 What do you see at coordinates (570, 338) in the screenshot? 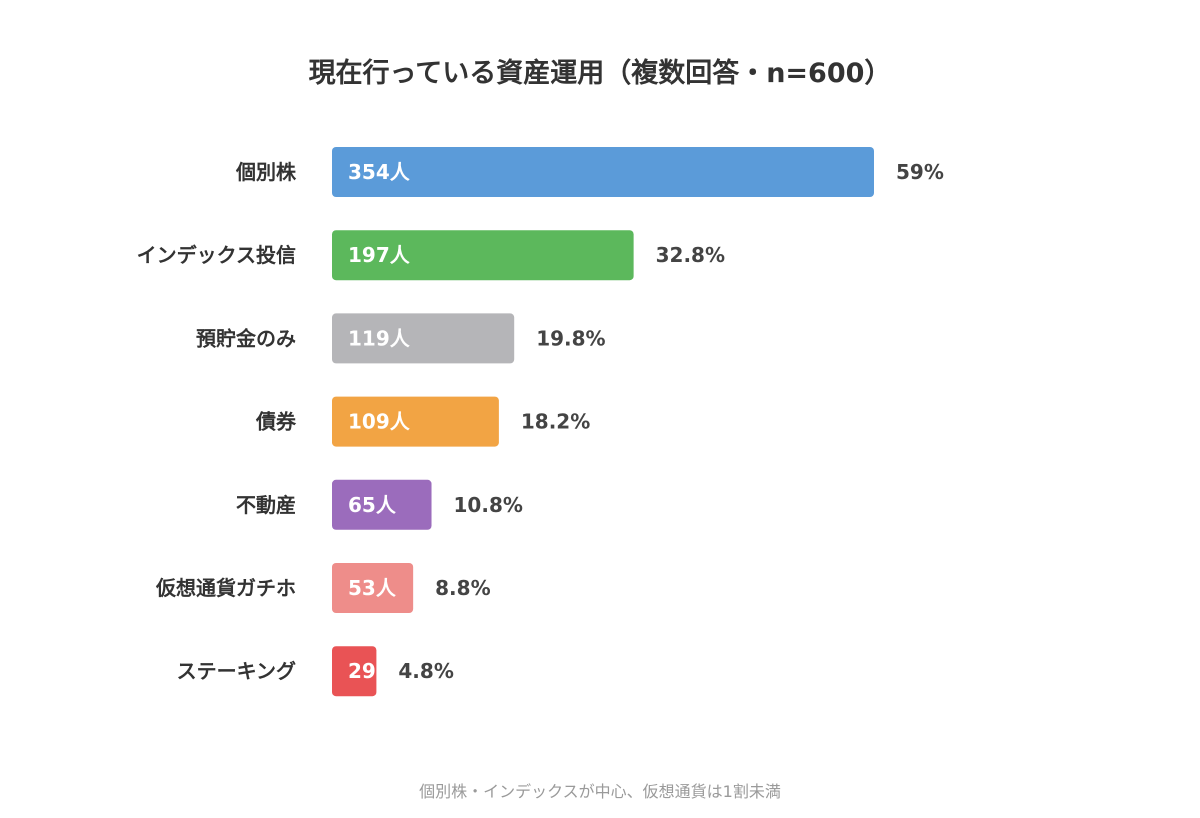
I see `bar-percent-label: 19.8%` at bounding box center [570, 338].